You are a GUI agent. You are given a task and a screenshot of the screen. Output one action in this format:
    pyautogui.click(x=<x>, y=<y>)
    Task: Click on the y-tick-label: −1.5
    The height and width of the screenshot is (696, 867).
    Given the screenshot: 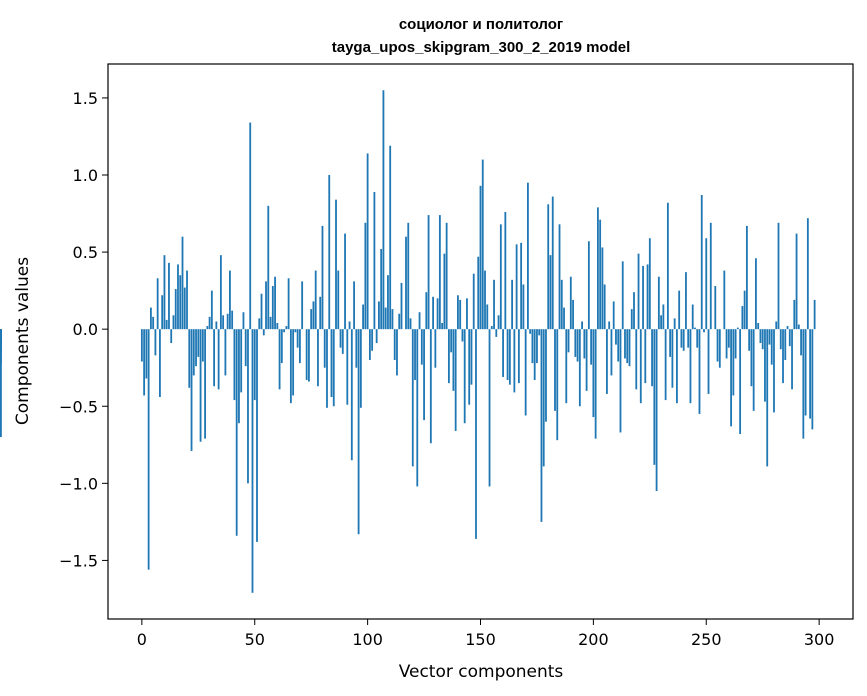 What is the action you would take?
    pyautogui.click(x=78, y=560)
    